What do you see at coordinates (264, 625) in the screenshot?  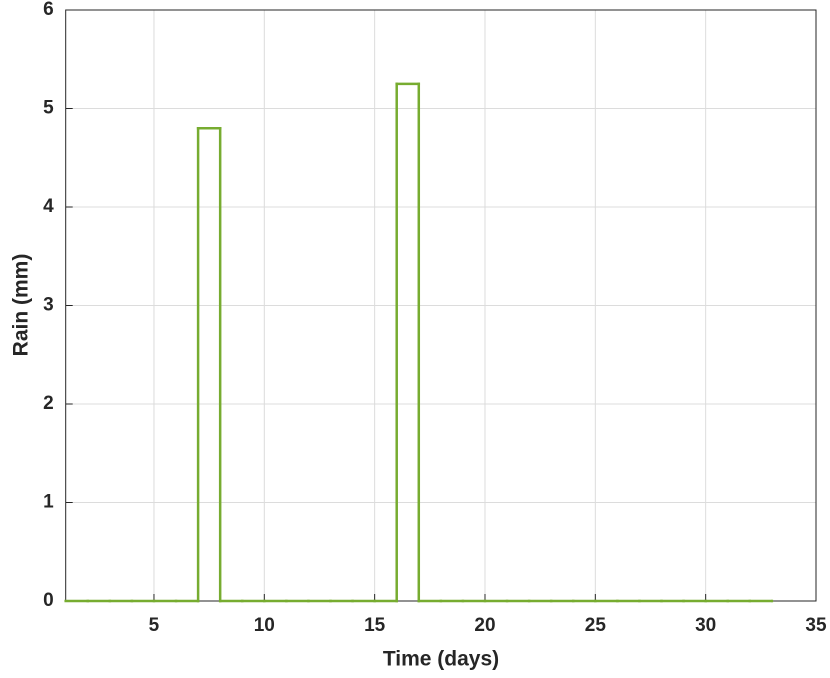 I see `x-tick-label: 10` at bounding box center [264, 625].